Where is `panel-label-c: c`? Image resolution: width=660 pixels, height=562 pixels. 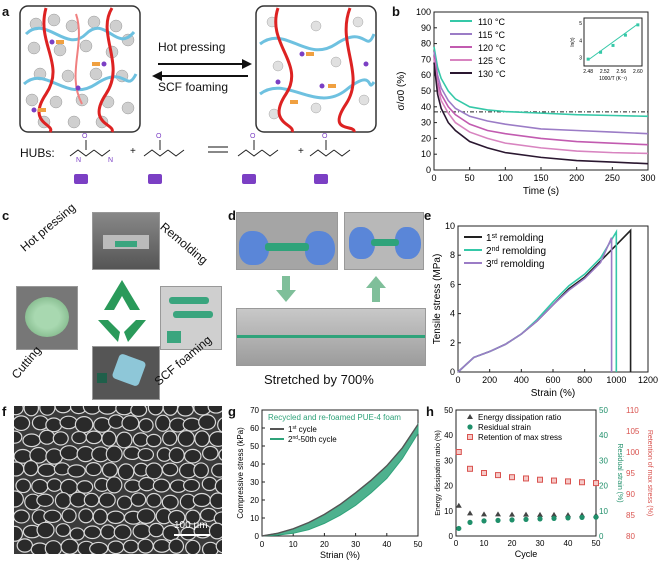
panel-label-c: c is located at coordinates (6, 215).